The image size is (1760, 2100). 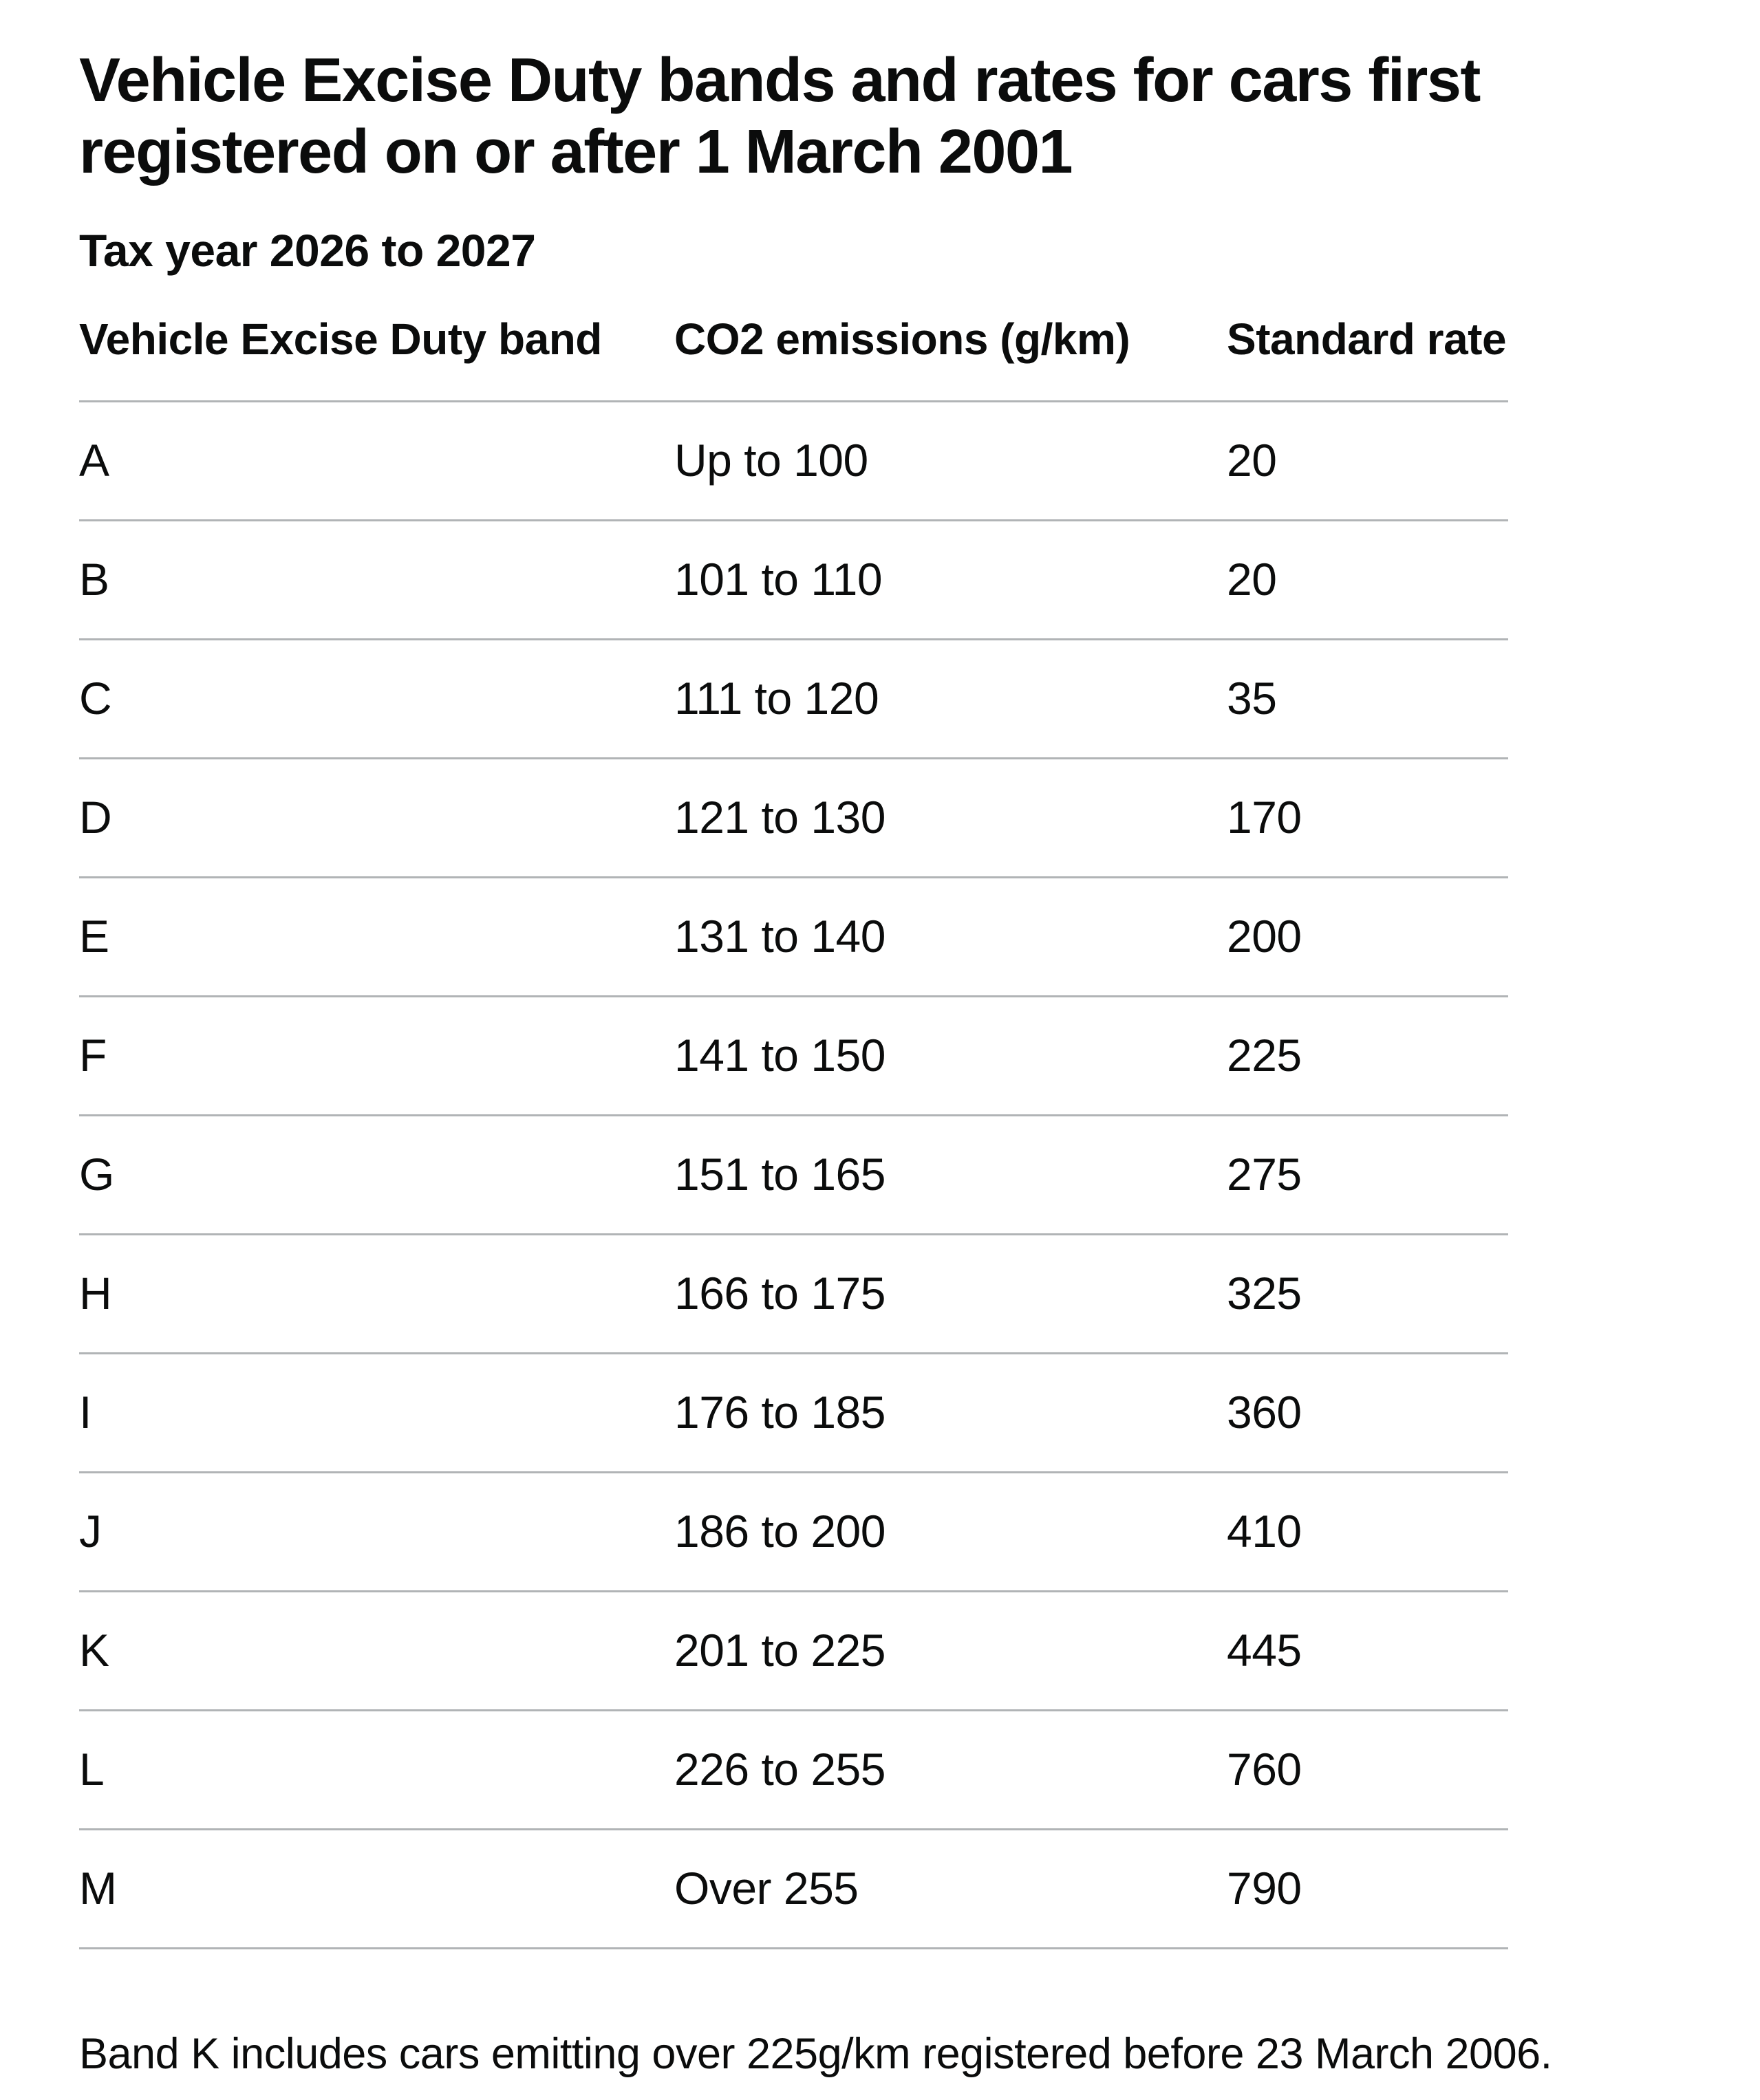 I want to click on co2-cell: 186 to 200, so click(x=950, y=1532).